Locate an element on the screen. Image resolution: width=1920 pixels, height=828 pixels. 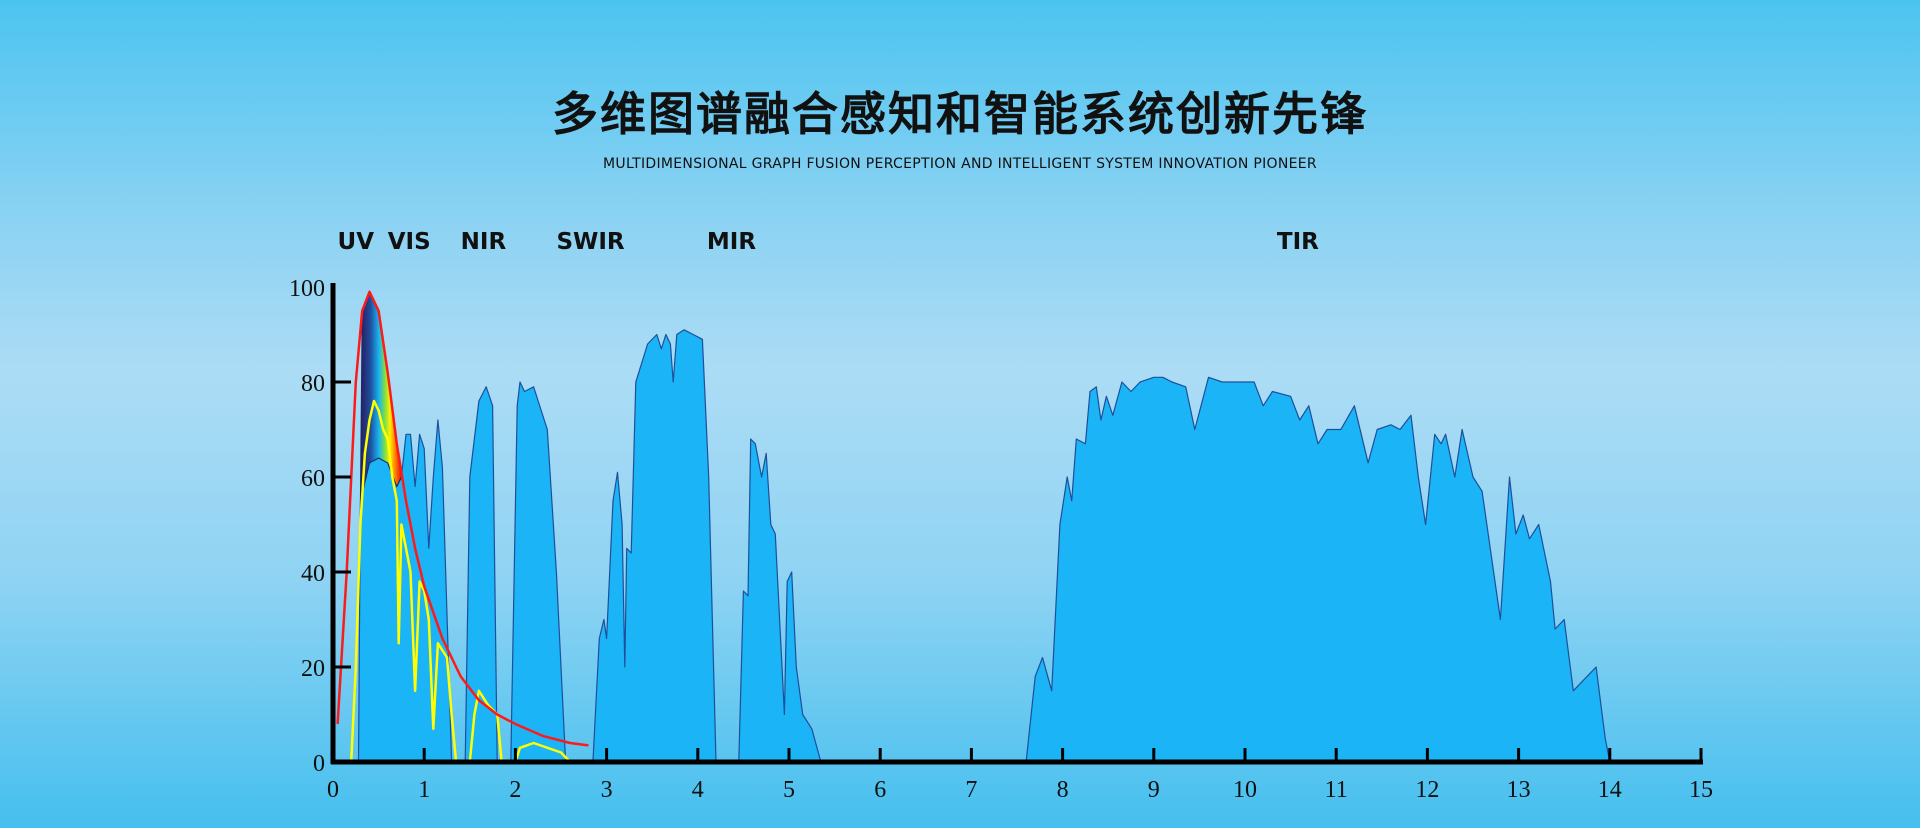
blackbody-curve is located at coordinates (462, 518).